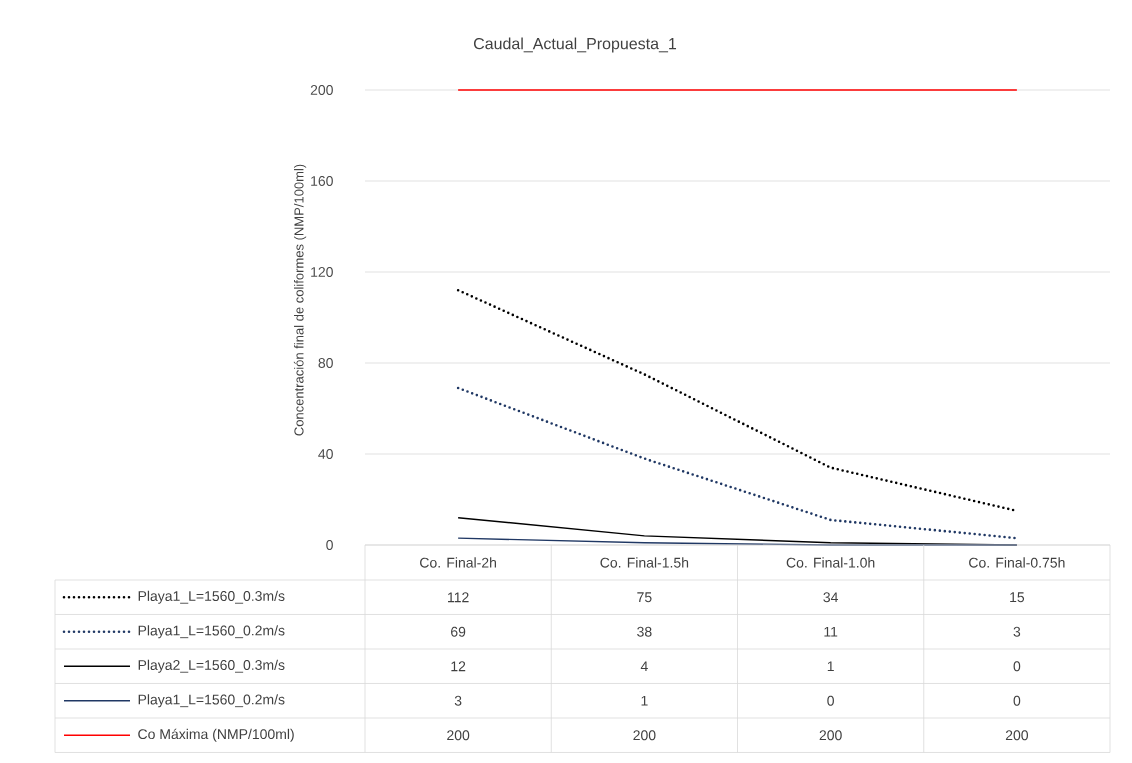  Describe the element at coordinates (458, 562) in the screenshot. I see `x-tick-label: Co. Final-2h` at that location.